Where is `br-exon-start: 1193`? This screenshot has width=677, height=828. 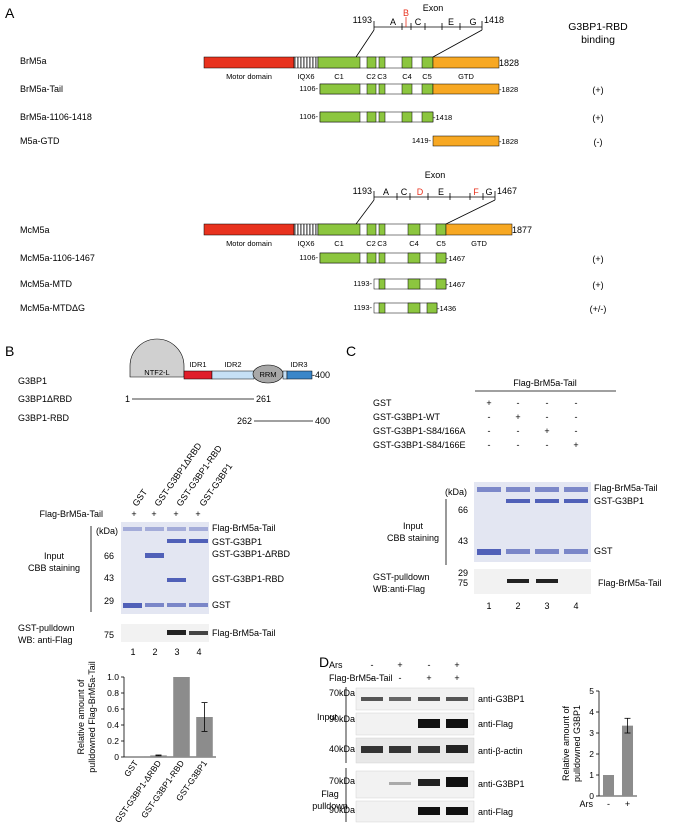 br-exon-start: 1193 is located at coordinates (362, 20).